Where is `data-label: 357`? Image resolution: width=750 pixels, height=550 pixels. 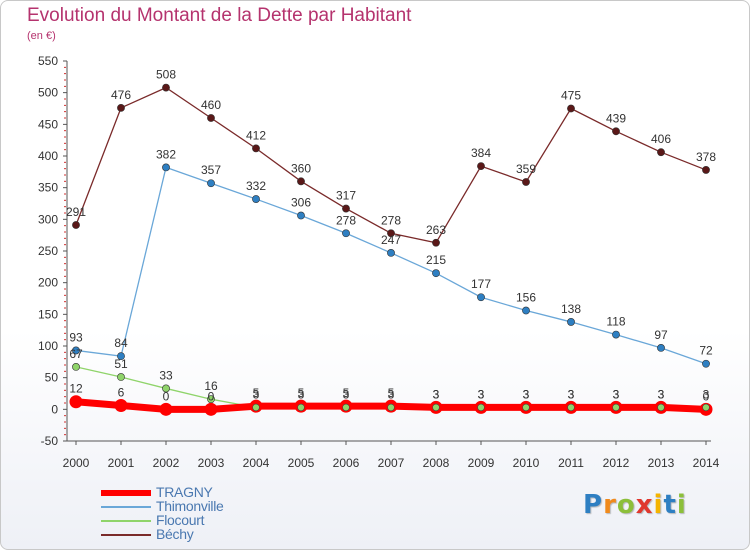 data-label: 357 is located at coordinates (211, 170).